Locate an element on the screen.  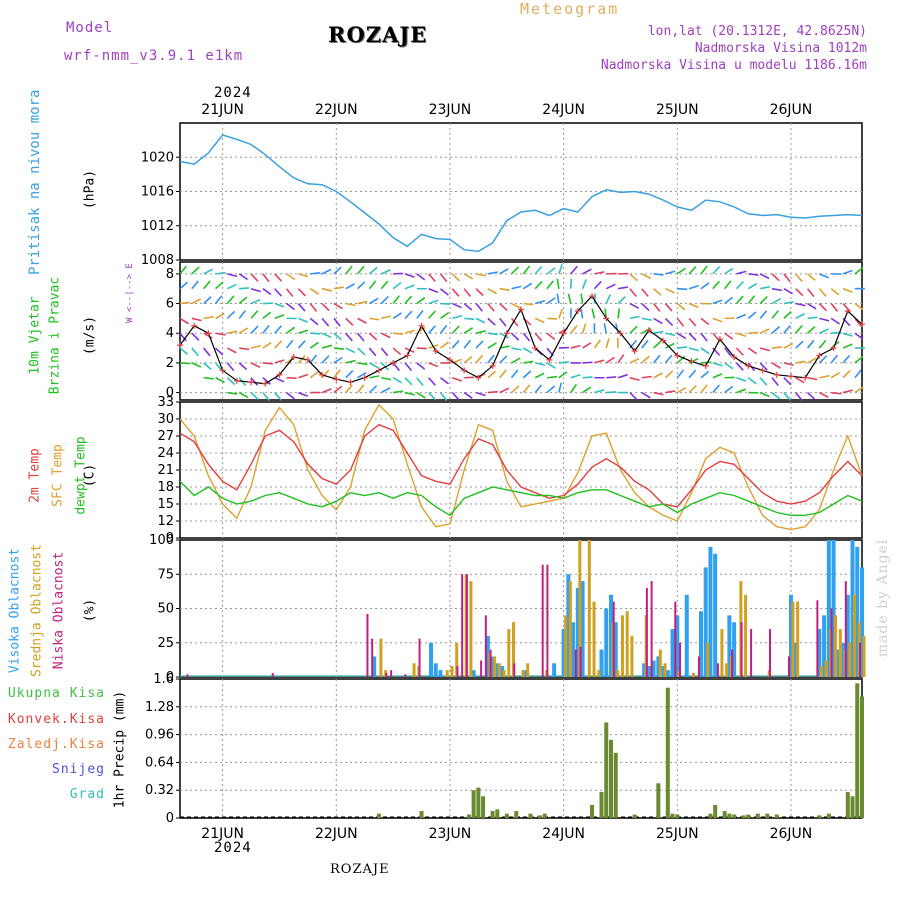
ytick-label: 18 is located at coordinates (165, 487).